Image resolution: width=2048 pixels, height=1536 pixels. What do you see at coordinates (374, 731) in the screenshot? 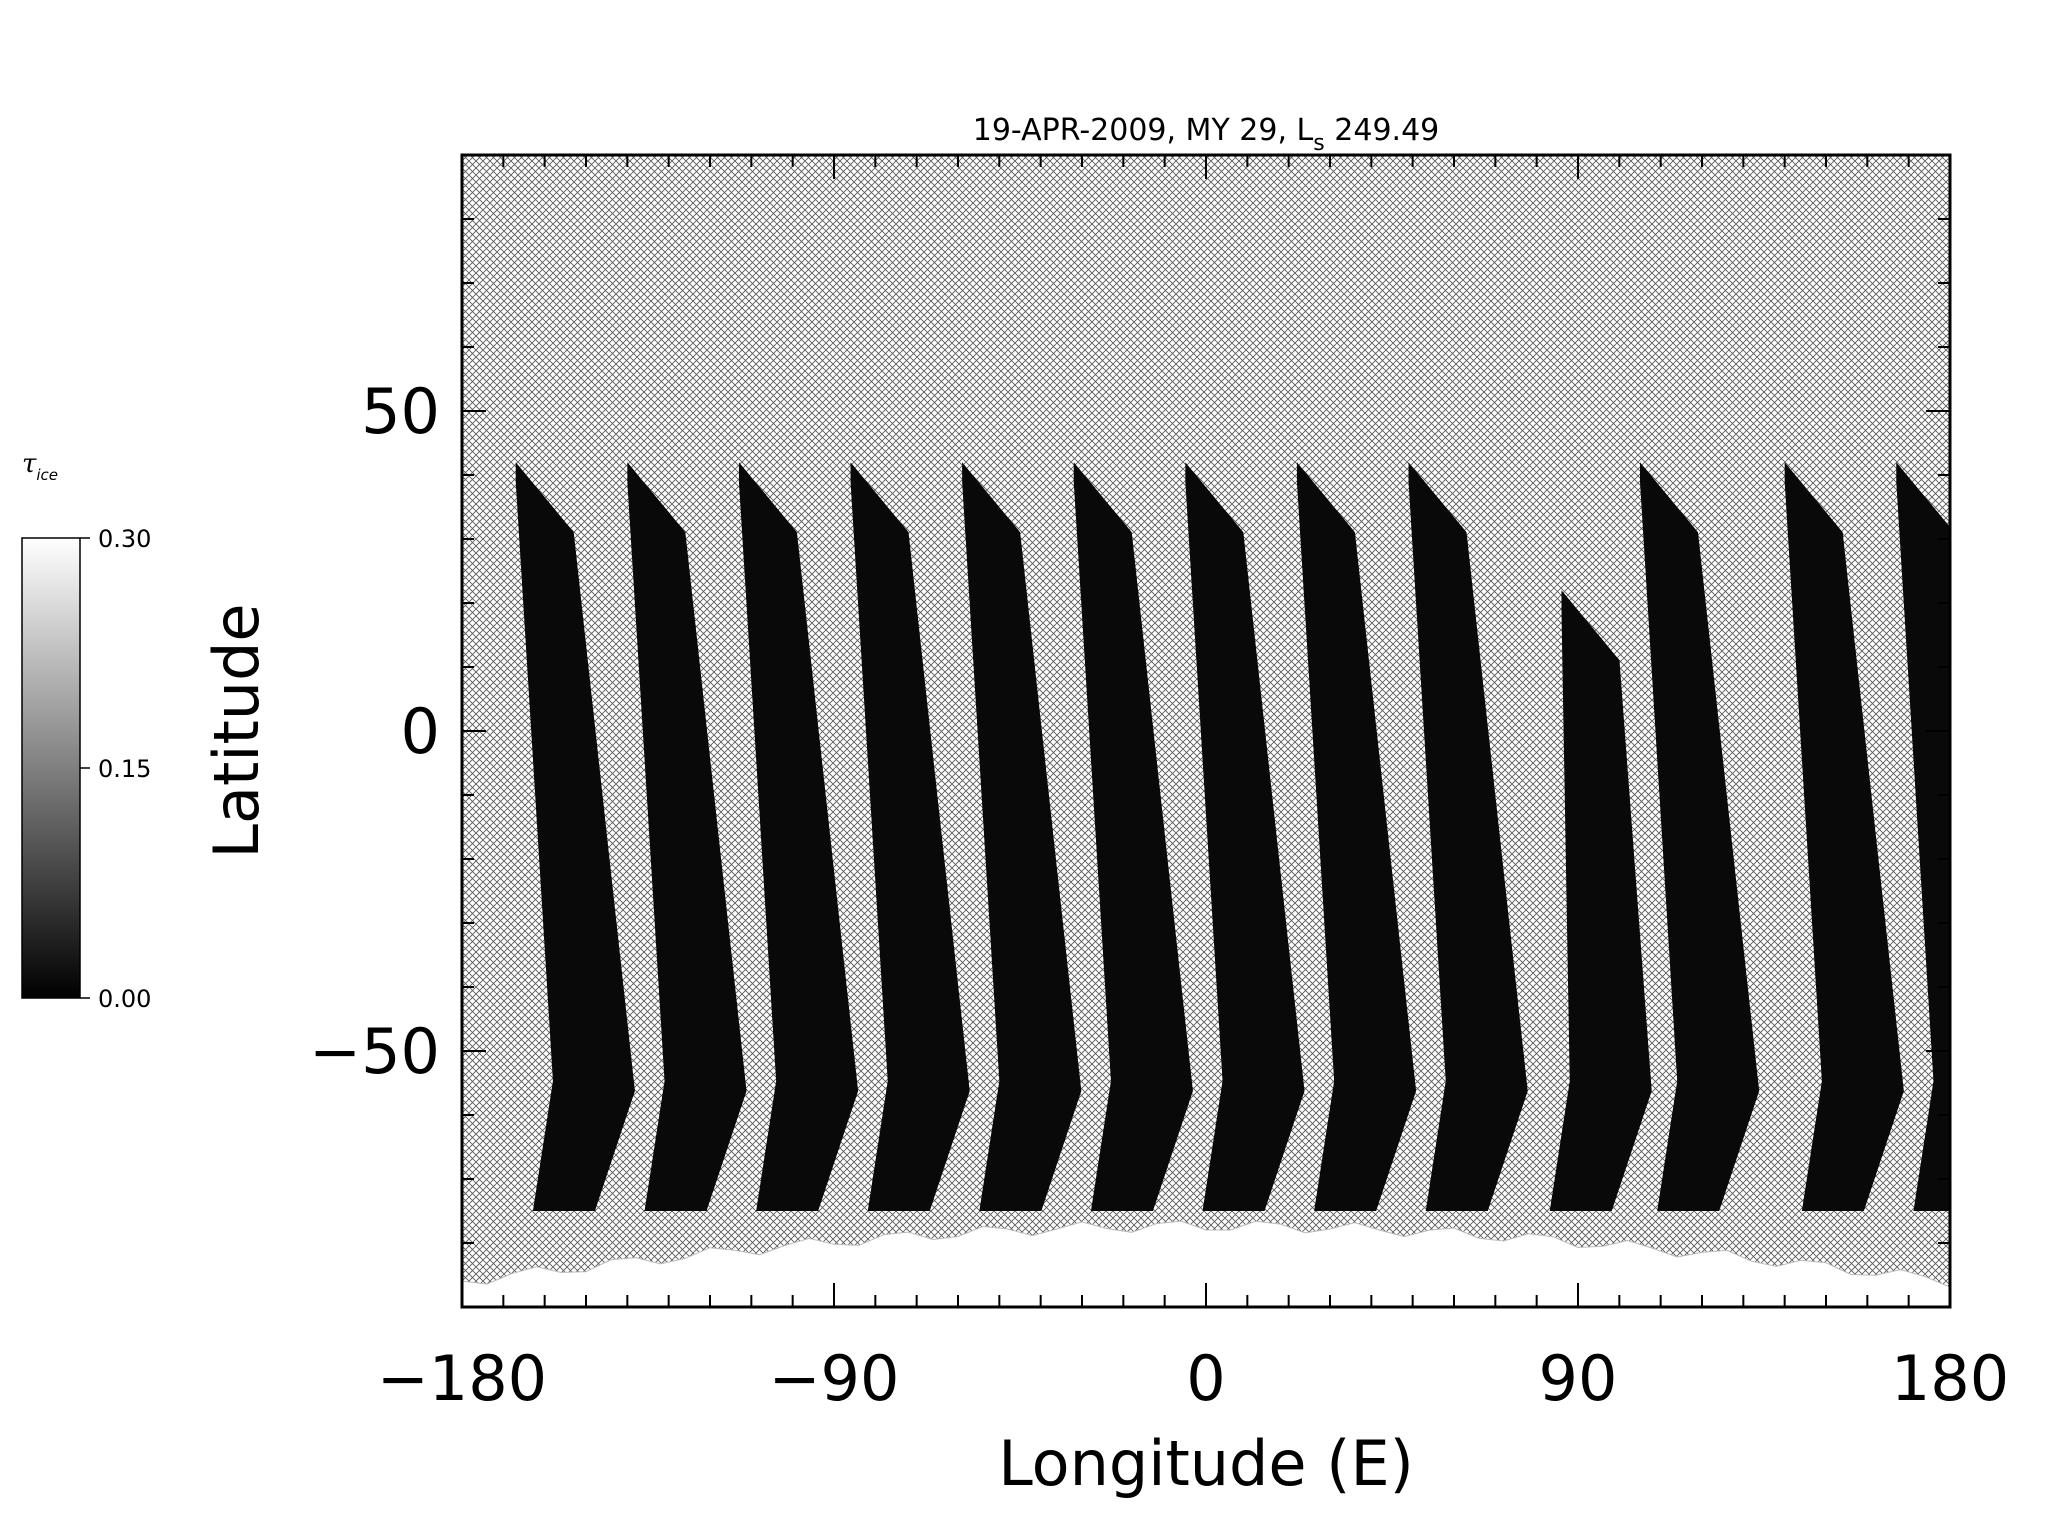
I see `y-tick-labels: −50 0 50` at bounding box center [374, 731].